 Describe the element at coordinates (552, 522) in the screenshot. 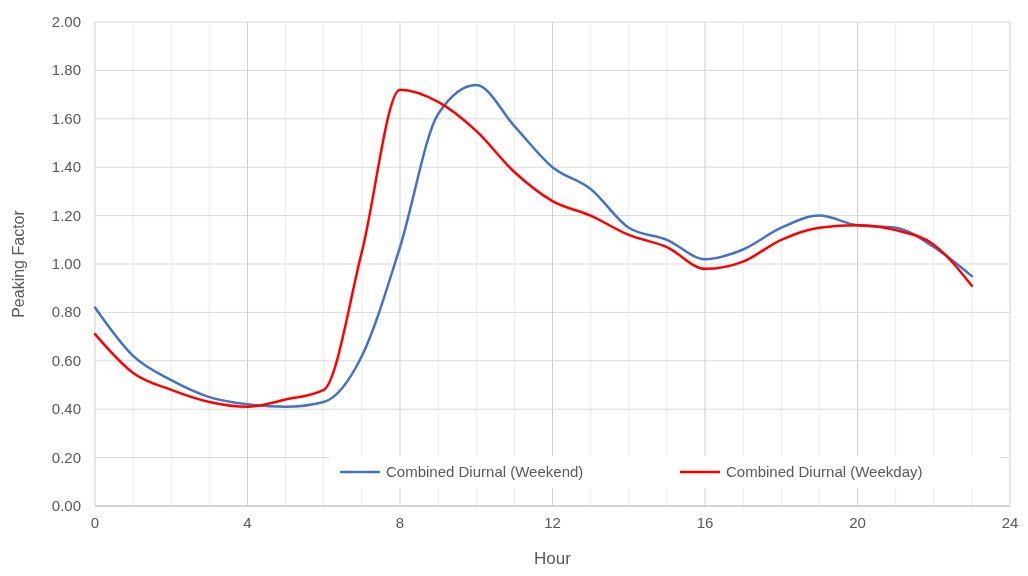

I see `x-tick-label: 12` at that location.